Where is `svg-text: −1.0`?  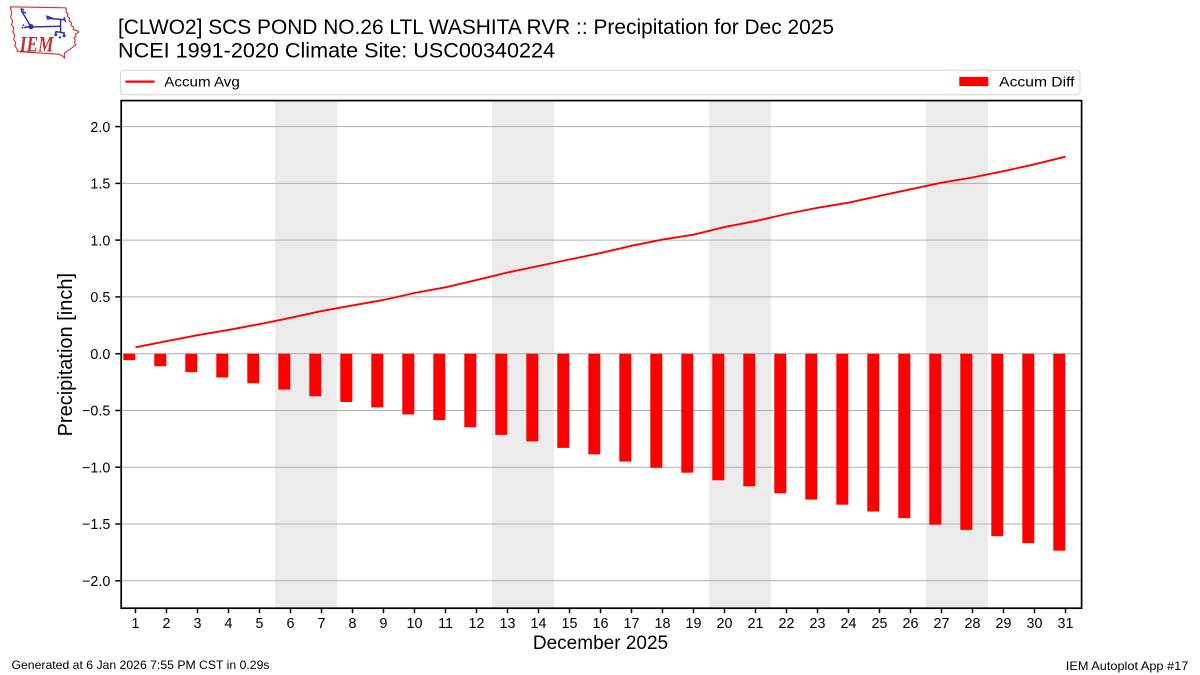 svg-text: −1.0 is located at coordinates (96, 468).